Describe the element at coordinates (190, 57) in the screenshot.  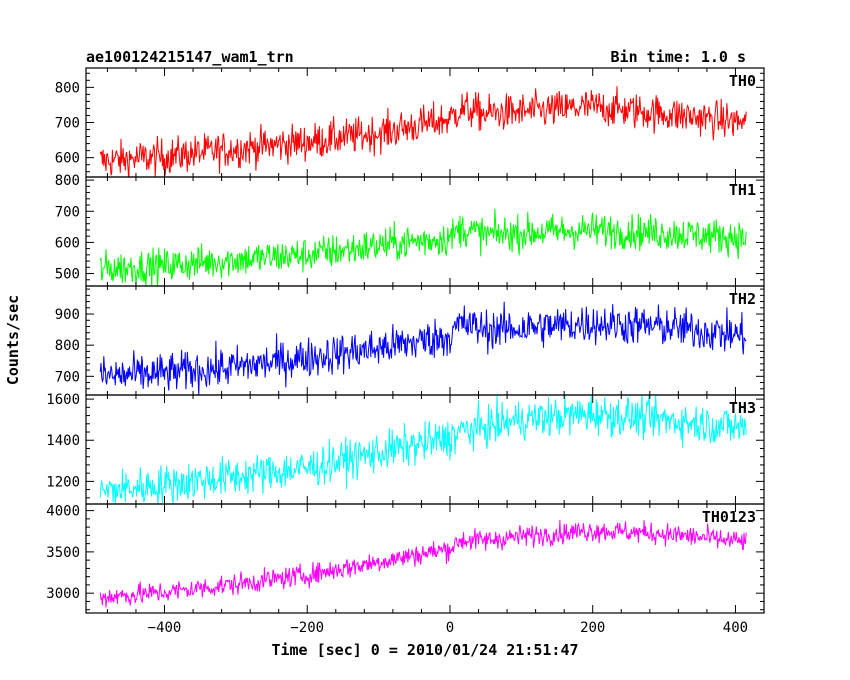
I see `chart-title: ae100124215147_wam1_trn` at that location.